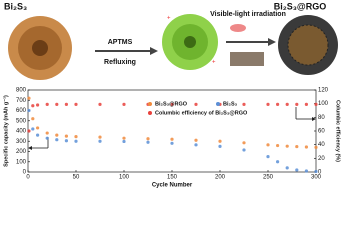 This screenshot has height=240, width=344. I want to click on y2-axis-label: Columbic efficiency (%), so click(338, 131).